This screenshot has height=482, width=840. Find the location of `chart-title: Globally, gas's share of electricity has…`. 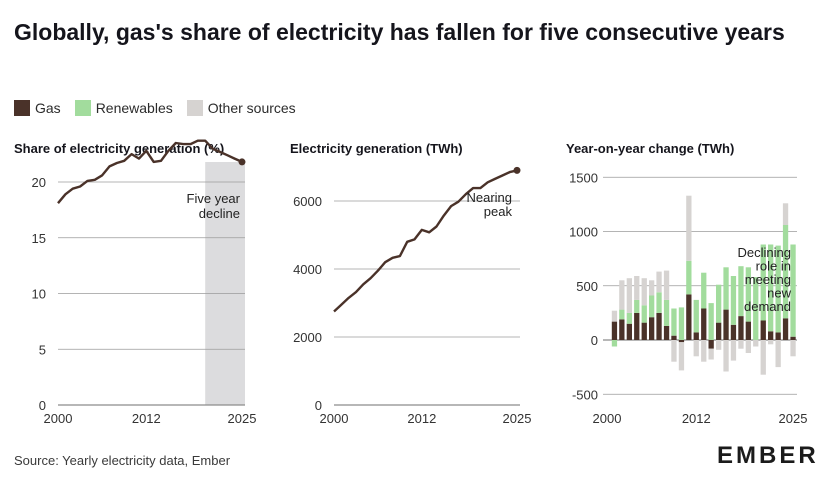

chart-title: Globally, gas's share of electricity has… is located at coordinates (399, 32).